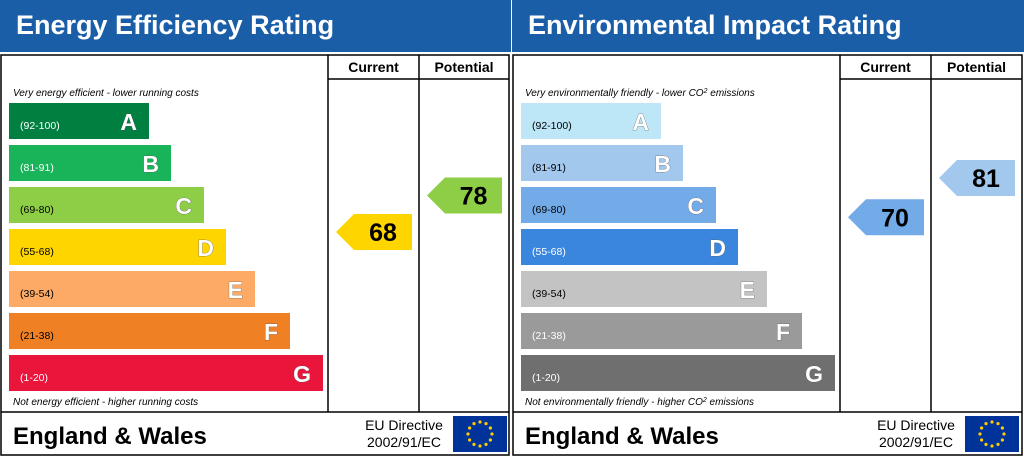 The width and height of the screenshot is (1024, 457). I want to click on eu-directive-line1: EU Directive, so click(404, 425).